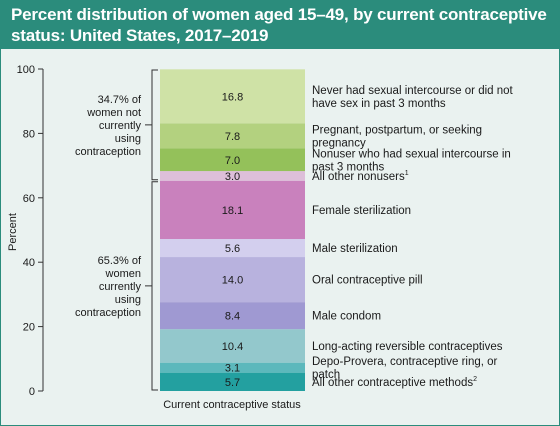 This screenshot has width=560, height=426. I want to click on segment-value-label: 5.6, so click(232, 249).